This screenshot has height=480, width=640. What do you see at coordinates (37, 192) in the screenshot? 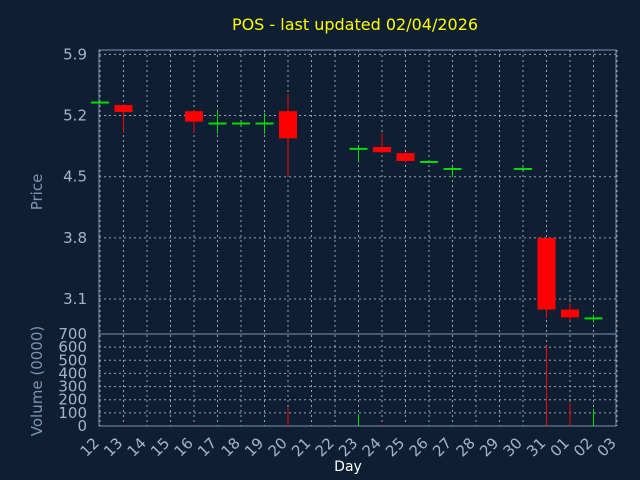
I see `price-axis-label: Price` at bounding box center [37, 192].